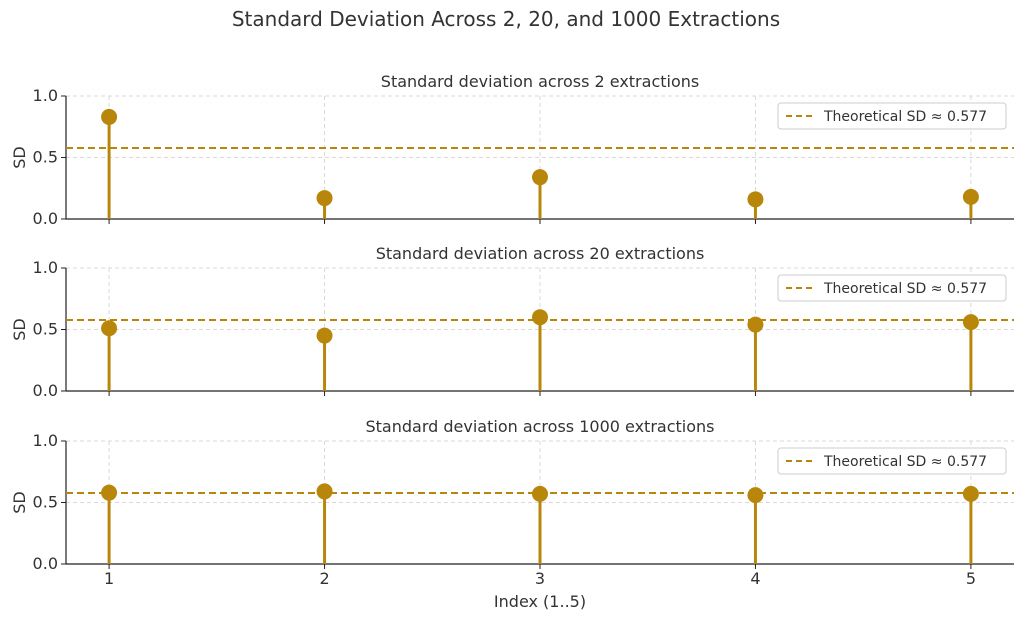  I want to click on subplot-title: Standard deviation across 2 extractions, so click(540, 81).